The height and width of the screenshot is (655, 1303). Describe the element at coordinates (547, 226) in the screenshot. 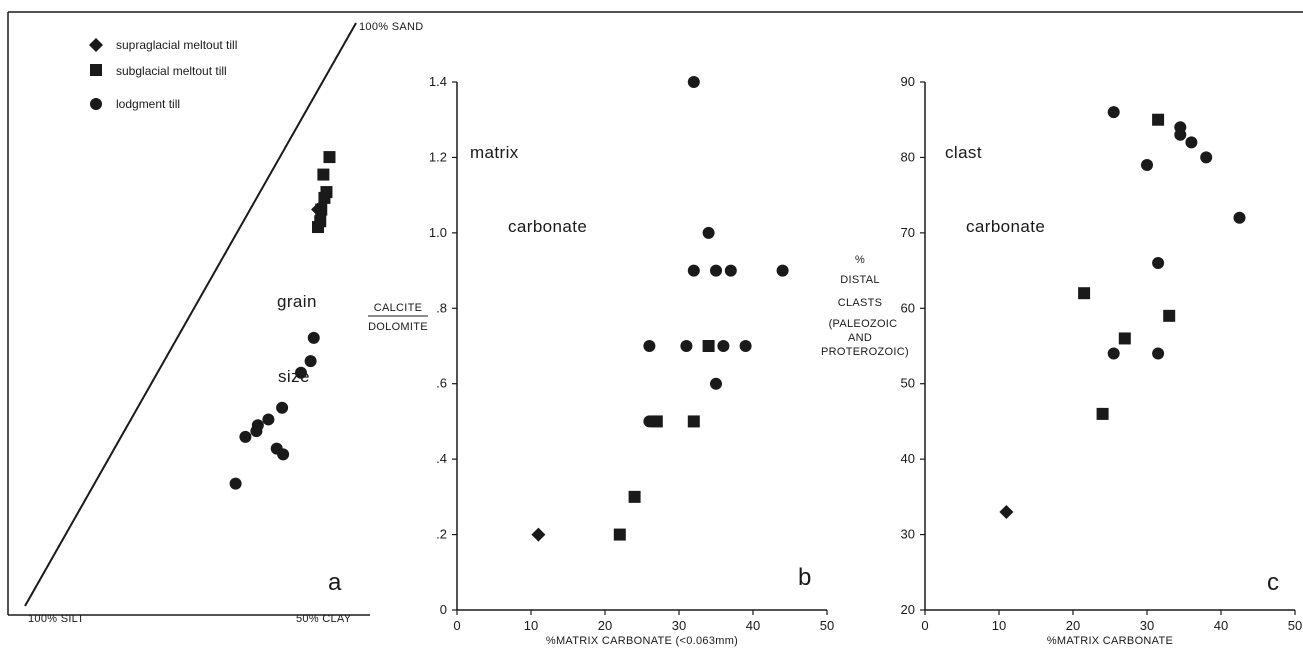

I see `annotation-carbonate-b: carbonate` at that location.